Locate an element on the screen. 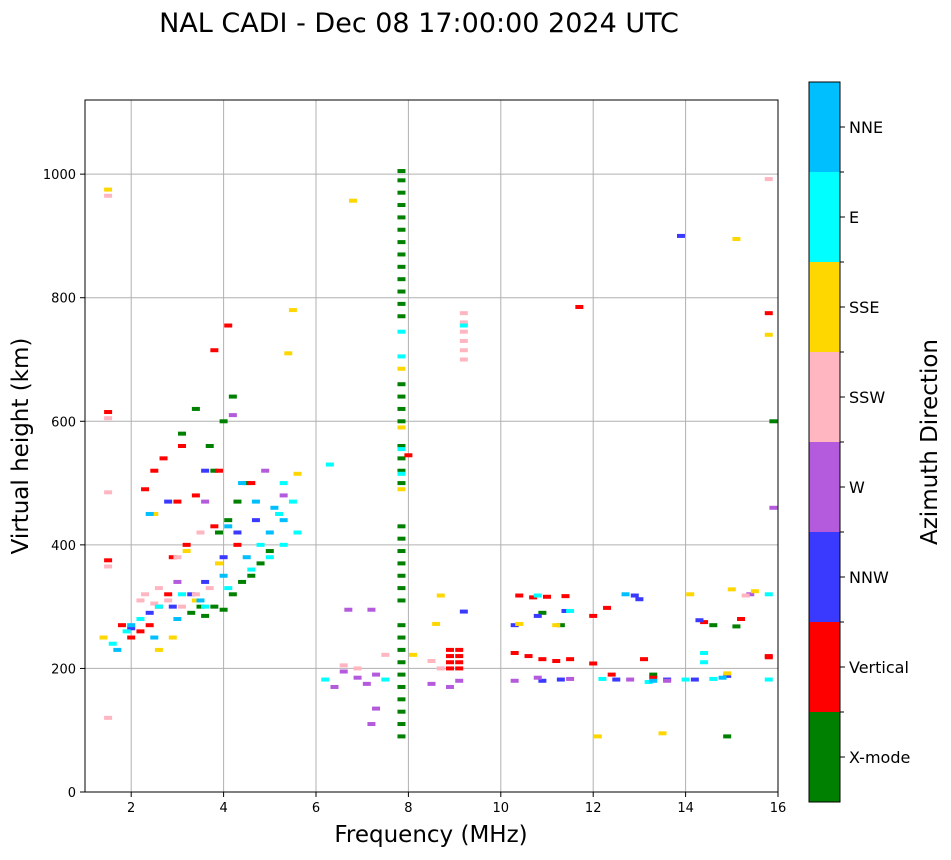  y-tick-label: 0 is located at coordinates (72, 793).